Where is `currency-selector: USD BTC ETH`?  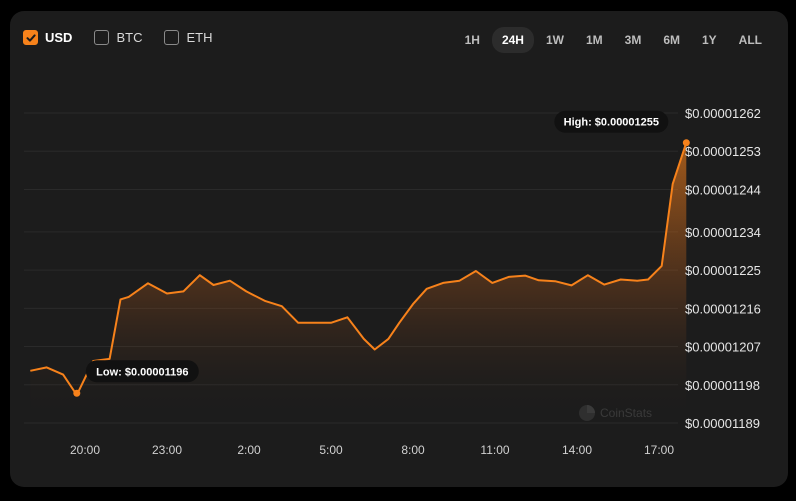
currency-selector: USD BTC ETH is located at coordinates (117, 37).